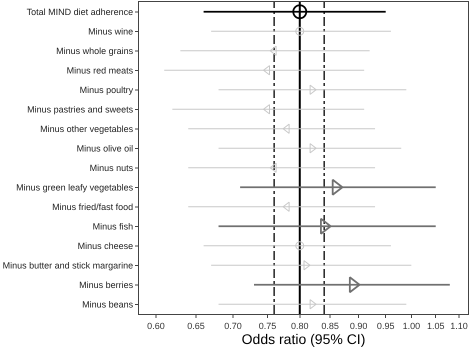 Image resolution: width=474 pixels, height=352 pixels. What do you see at coordinates (100, 70) in the screenshot?
I see `y-tick-label: Minus red meats` at bounding box center [100, 70].